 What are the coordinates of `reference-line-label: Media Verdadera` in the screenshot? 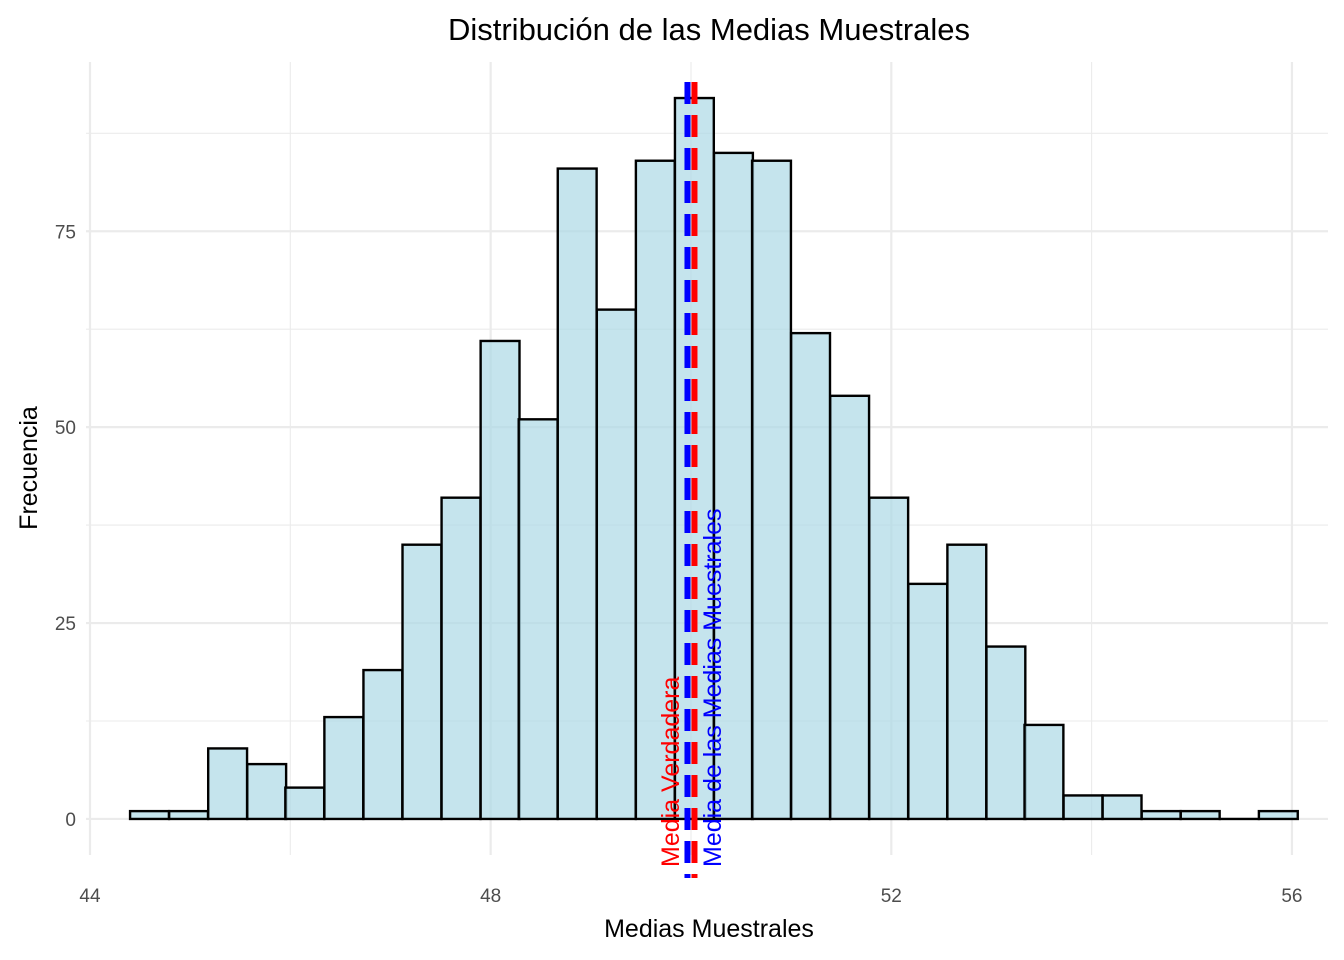 It's located at (671, 771).